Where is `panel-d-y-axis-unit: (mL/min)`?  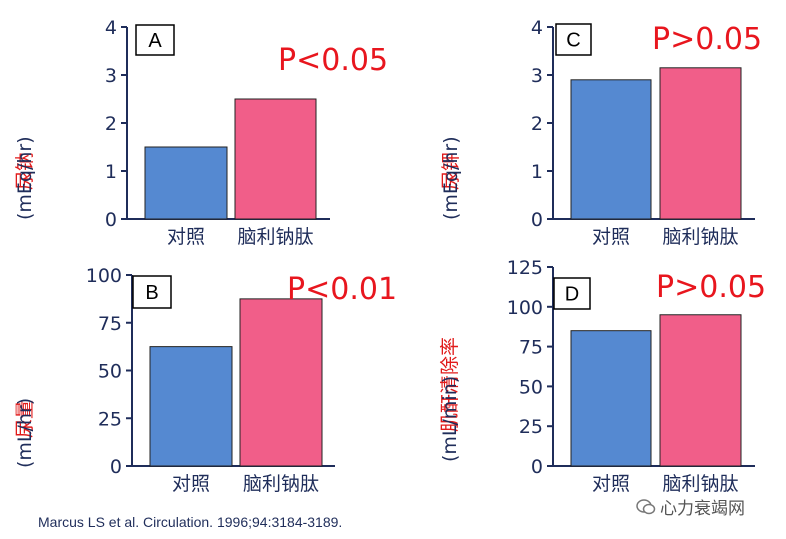 panel-d-y-axis-unit: (mL/min) is located at coordinates (450, 419).